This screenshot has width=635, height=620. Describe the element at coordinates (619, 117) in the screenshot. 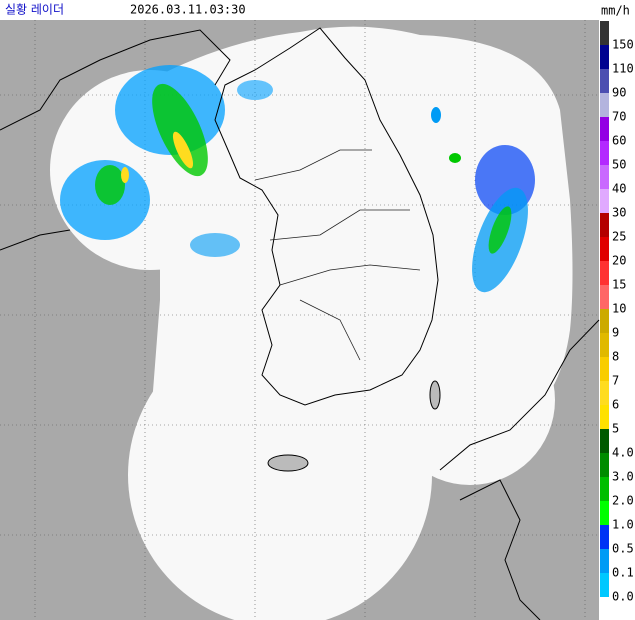

I see `legend-label: 70` at that location.